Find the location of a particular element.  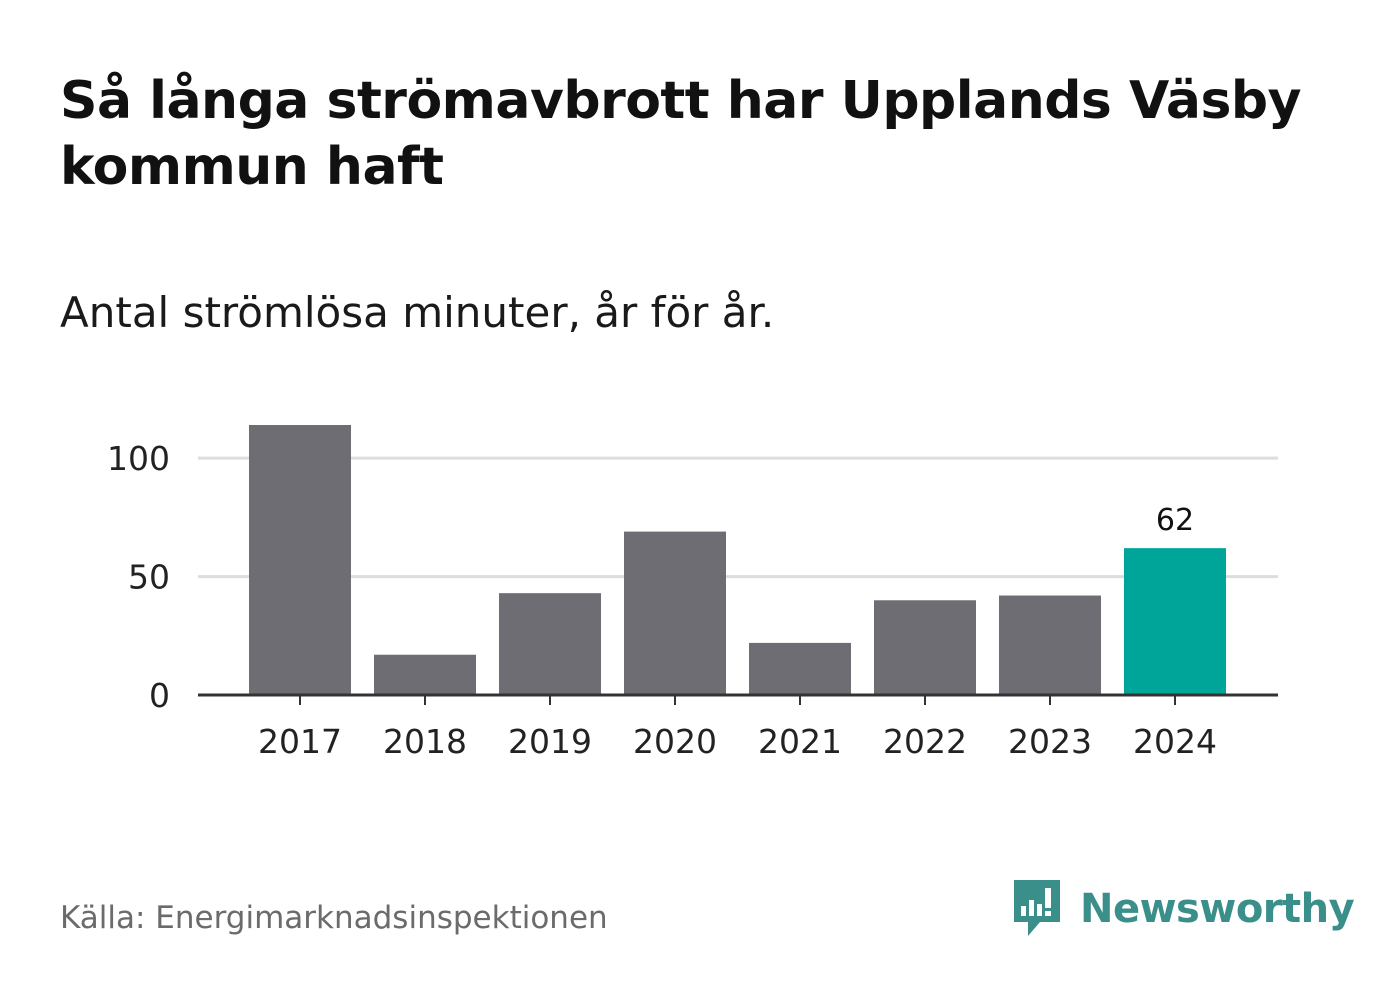

data-label-2024: 62 is located at coordinates (1175, 520).